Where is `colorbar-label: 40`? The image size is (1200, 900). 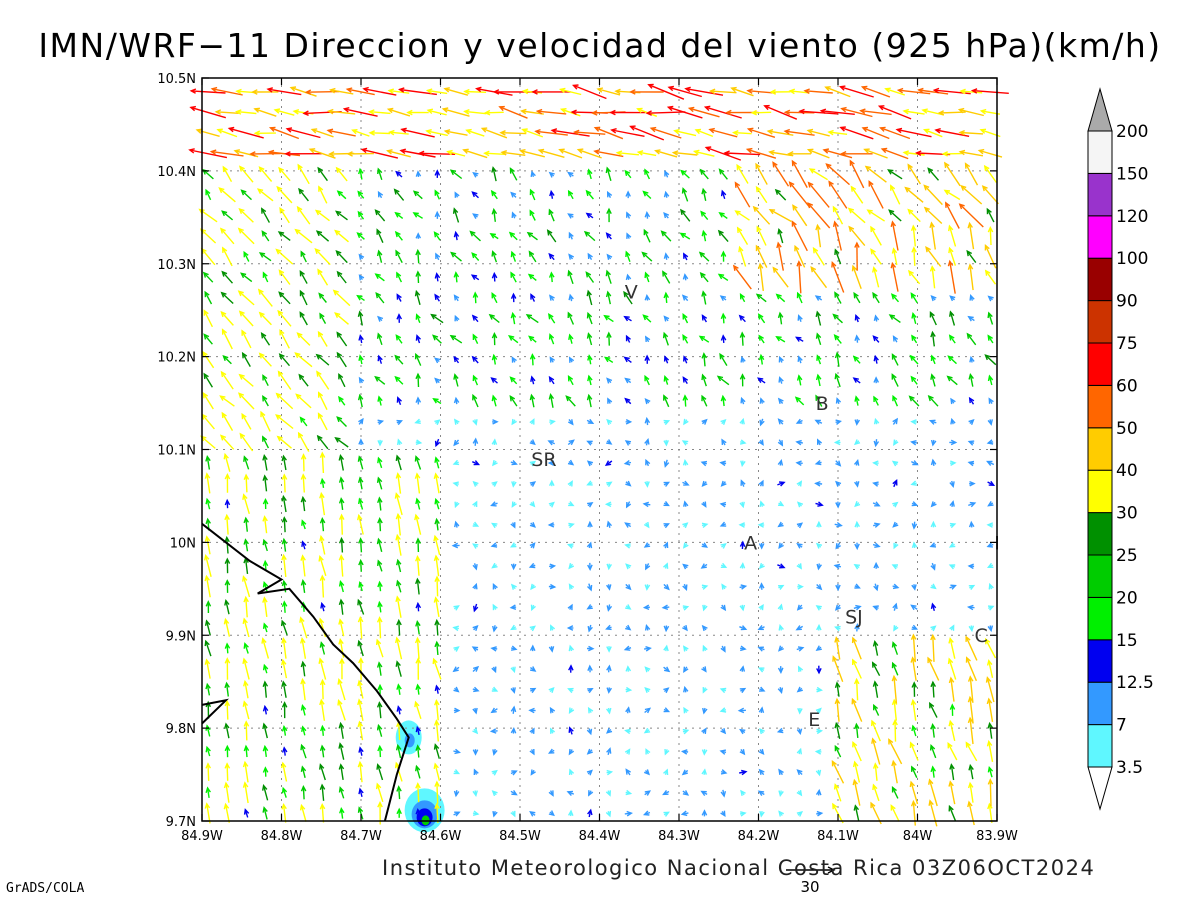
colorbar-label: 40 is located at coordinates (1127, 471).